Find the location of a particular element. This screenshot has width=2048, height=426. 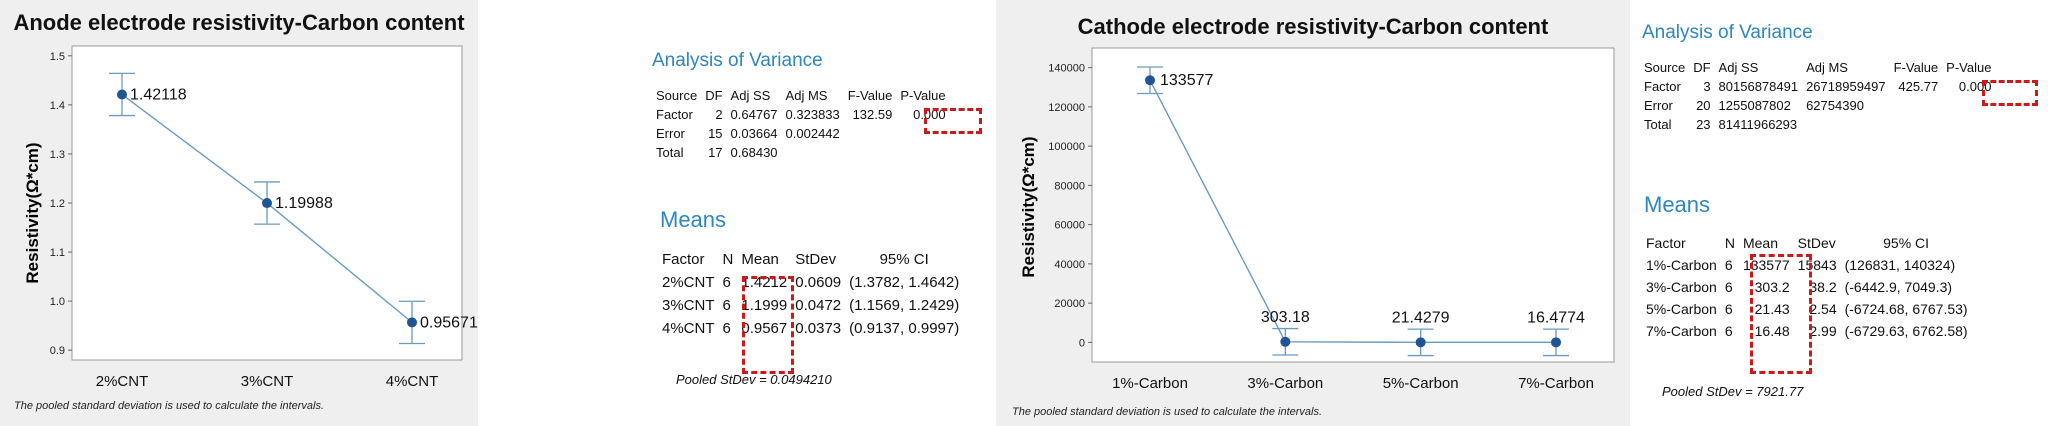

y-tick-label: 0 is located at coordinates (1082, 343).